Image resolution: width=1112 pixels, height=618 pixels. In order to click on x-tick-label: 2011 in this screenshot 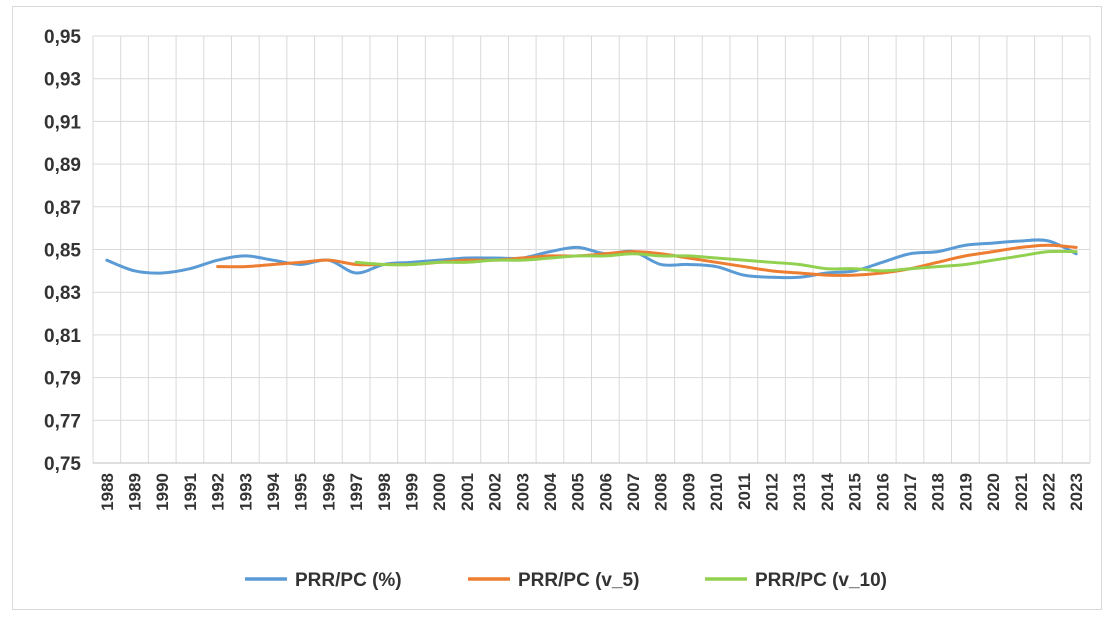, I will do `click(744, 491)`.